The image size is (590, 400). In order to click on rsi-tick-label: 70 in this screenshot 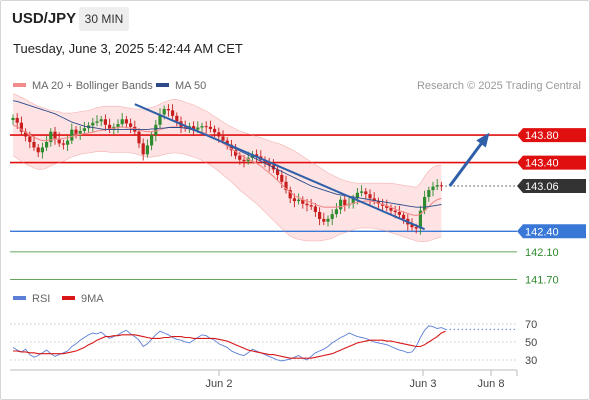, I will do `click(531, 325)`.